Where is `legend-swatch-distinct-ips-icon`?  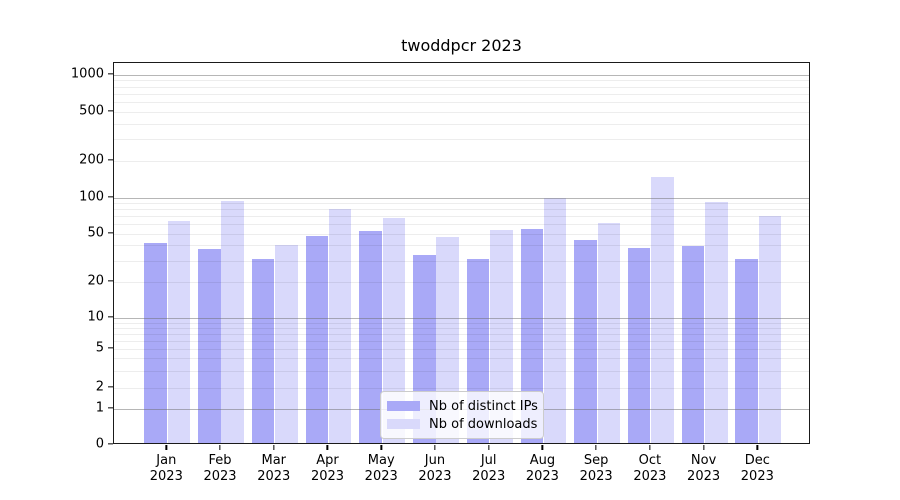 legend-swatch-distinct-ips-icon is located at coordinates (403, 406).